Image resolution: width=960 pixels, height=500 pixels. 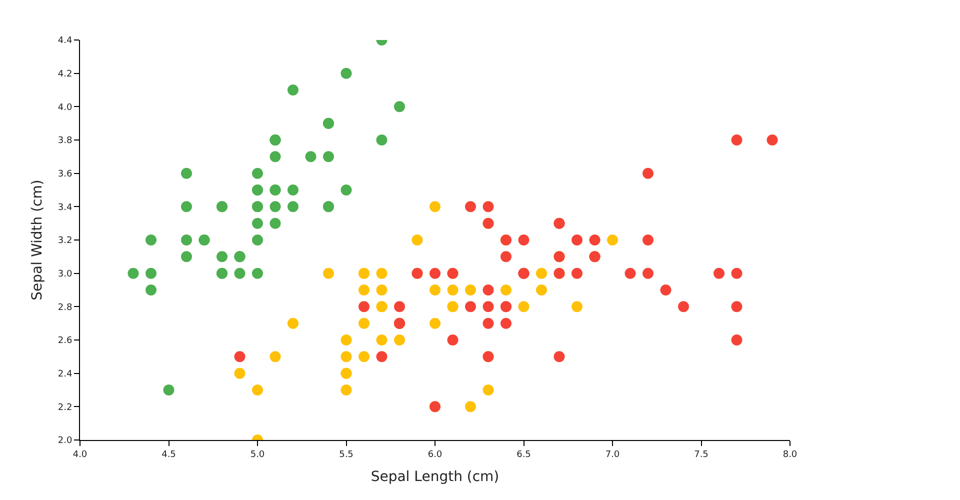 What do you see at coordinates (65, 241) in the screenshot?
I see `y-tick-label: 3.2` at bounding box center [65, 241].